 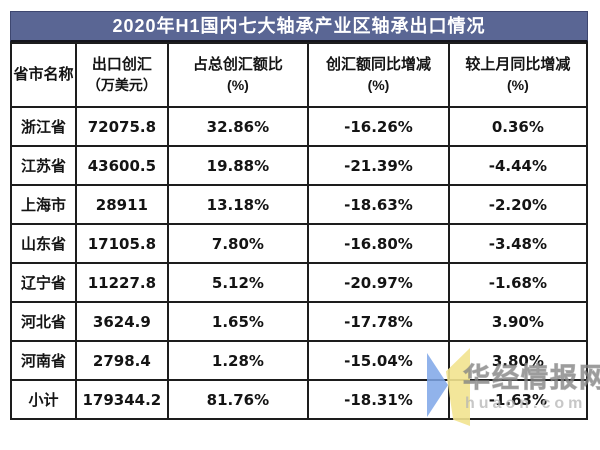 What do you see at coordinates (43, 126) in the screenshot?
I see `cell-province: 浙江省` at bounding box center [43, 126].